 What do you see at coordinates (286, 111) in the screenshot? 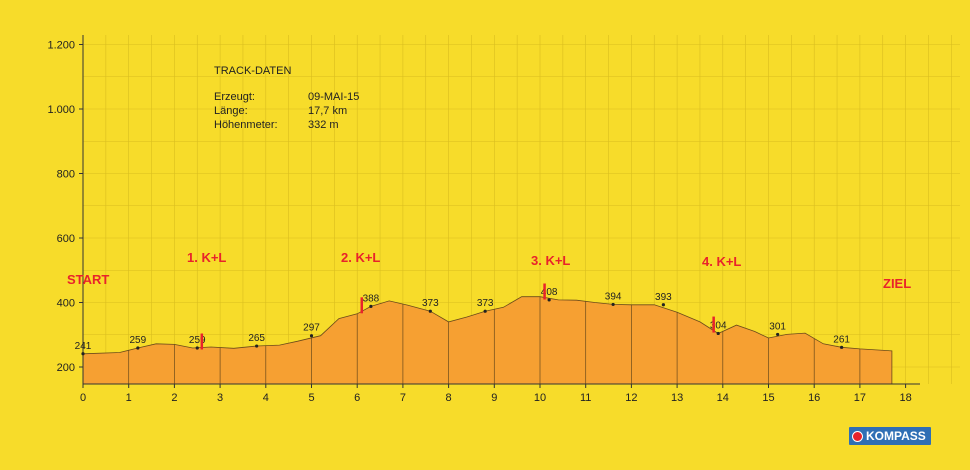
I see `info-row-length: Länge: 17,7 km` at bounding box center [286, 111].